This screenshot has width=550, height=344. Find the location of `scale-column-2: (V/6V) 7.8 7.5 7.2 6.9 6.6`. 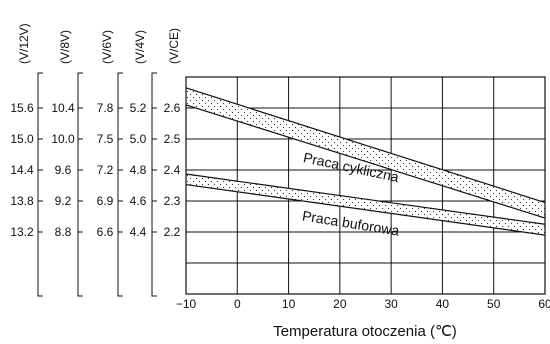

scale-column-2: (V/6V) 7.8 7.5 7.2 6.9 6.6 is located at coordinates (110, 163).